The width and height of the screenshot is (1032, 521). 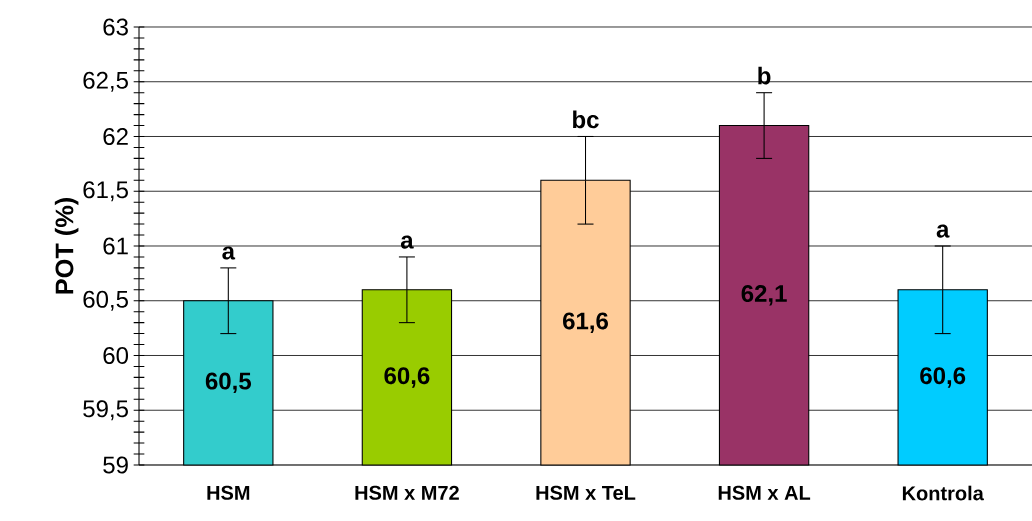 What do you see at coordinates (105, 191) in the screenshot?
I see `y-tick-label: 61,5` at bounding box center [105, 191].